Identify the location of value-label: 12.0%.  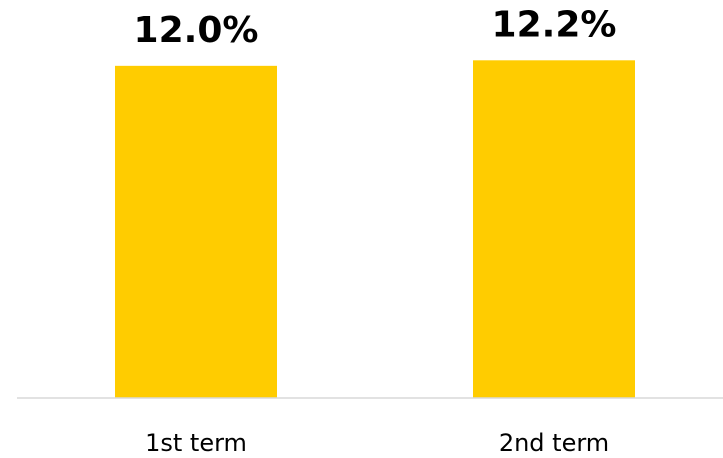
(196, 30).